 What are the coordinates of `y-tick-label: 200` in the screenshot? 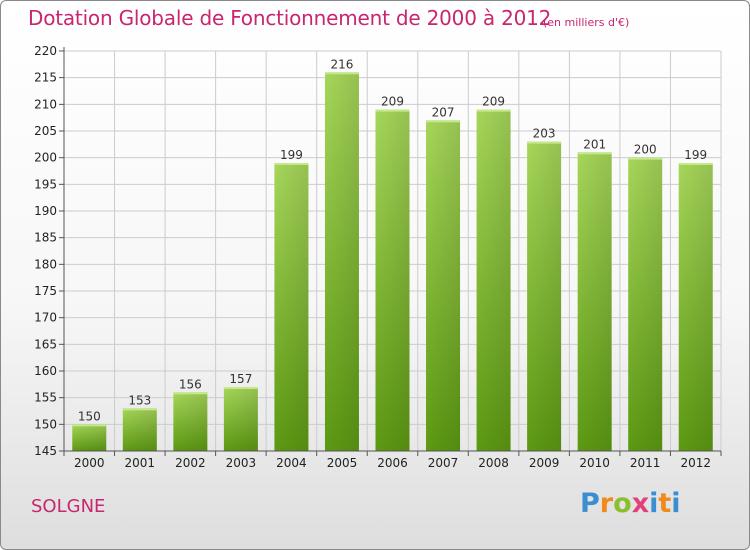 It's located at (45, 158).